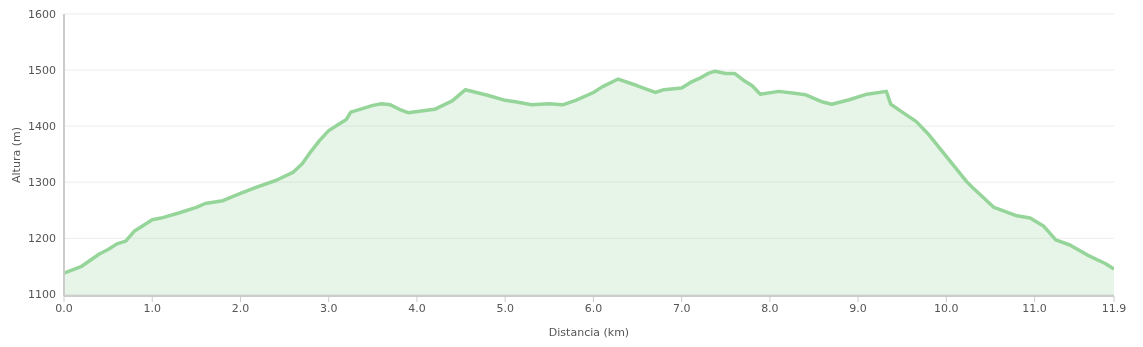 This screenshot has width=1143, height=347. I want to click on x-tick-label: 4.0, so click(417, 308).